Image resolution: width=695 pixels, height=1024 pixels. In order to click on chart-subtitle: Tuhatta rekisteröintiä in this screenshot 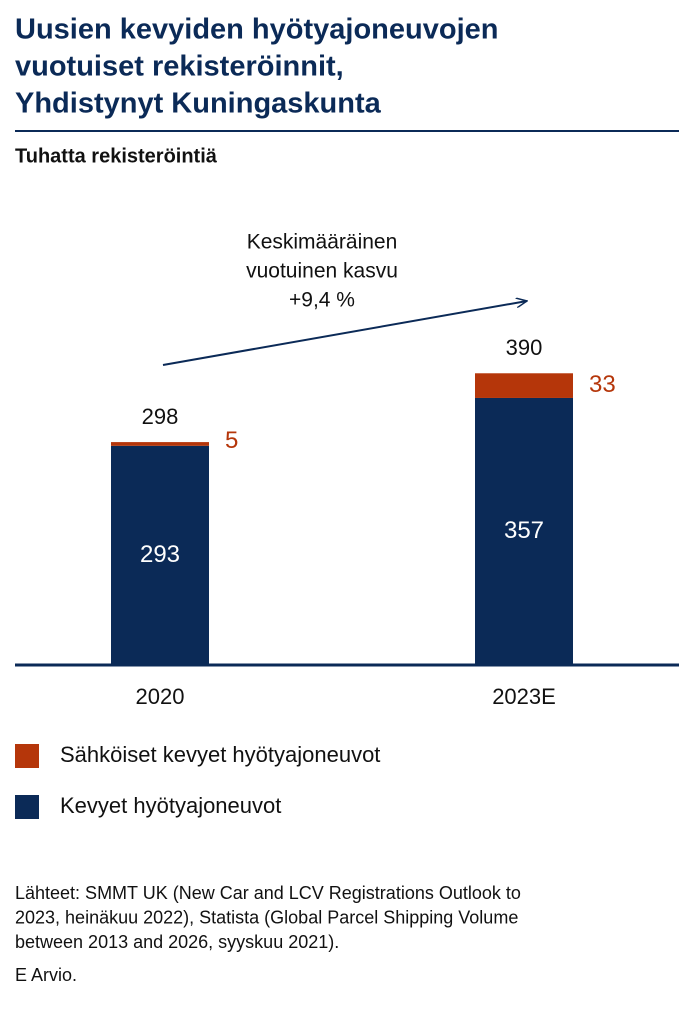, I will do `click(116, 156)`.